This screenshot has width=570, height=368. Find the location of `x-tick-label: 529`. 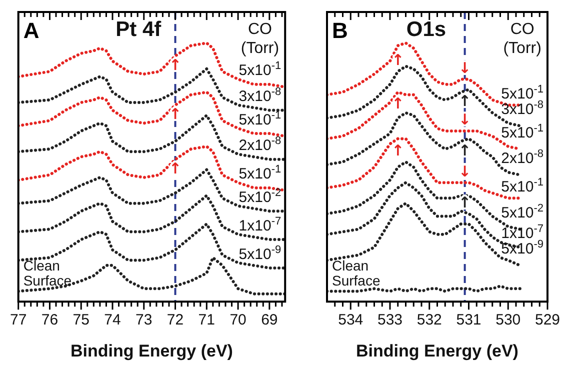

x-tick-label: 529 is located at coordinates (547, 320).